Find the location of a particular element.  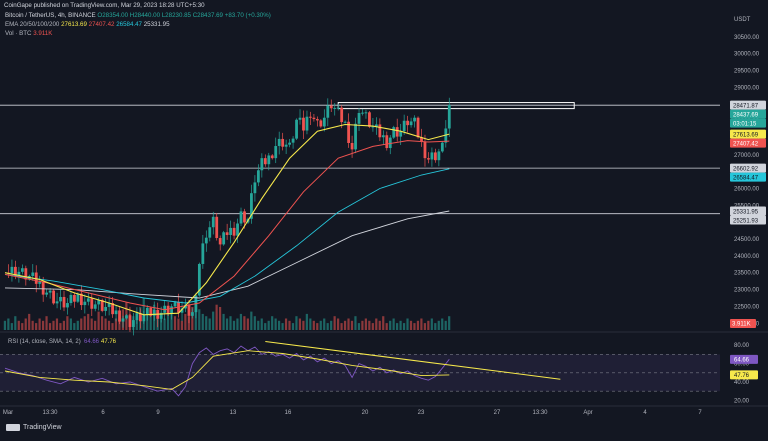

price-tick-label: 29000.00 is located at coordinates (747, 88).